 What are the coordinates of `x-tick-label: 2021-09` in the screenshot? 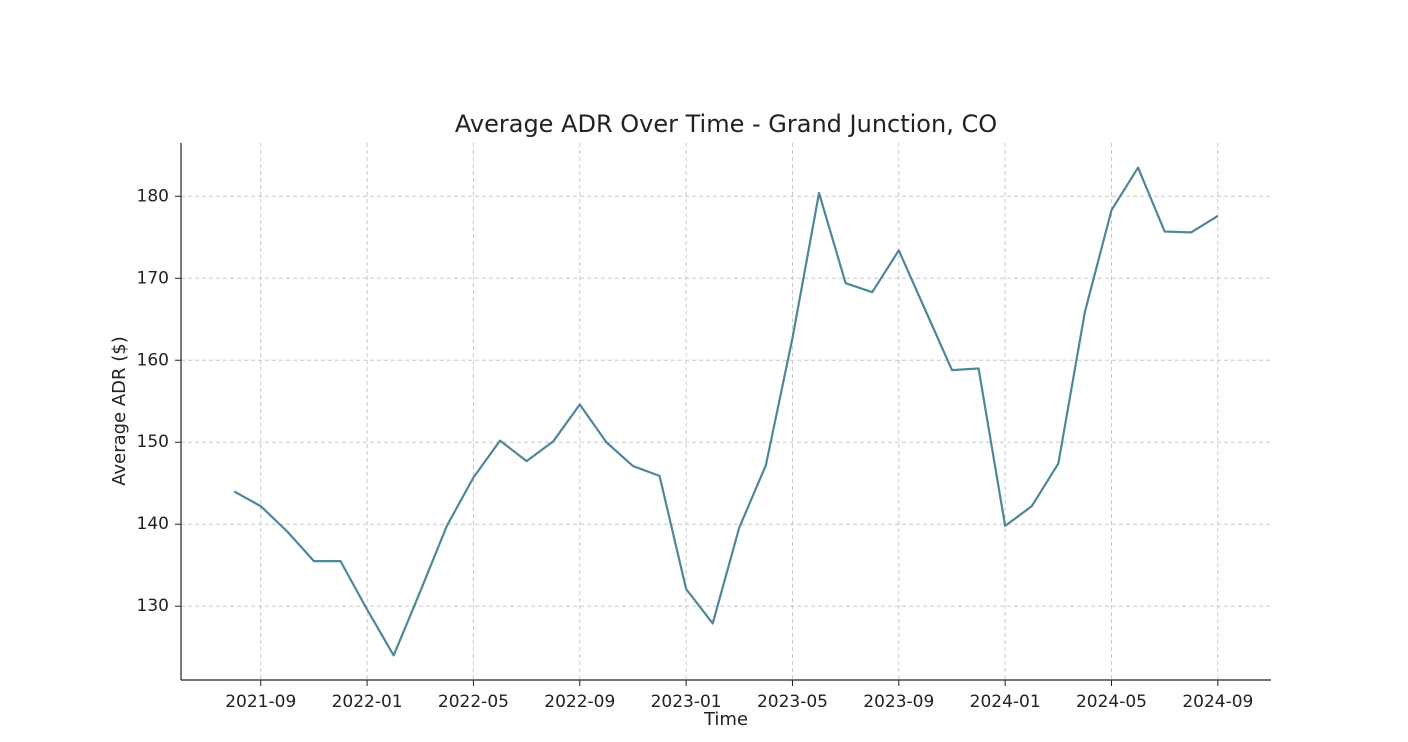 It's located at (260, 702).